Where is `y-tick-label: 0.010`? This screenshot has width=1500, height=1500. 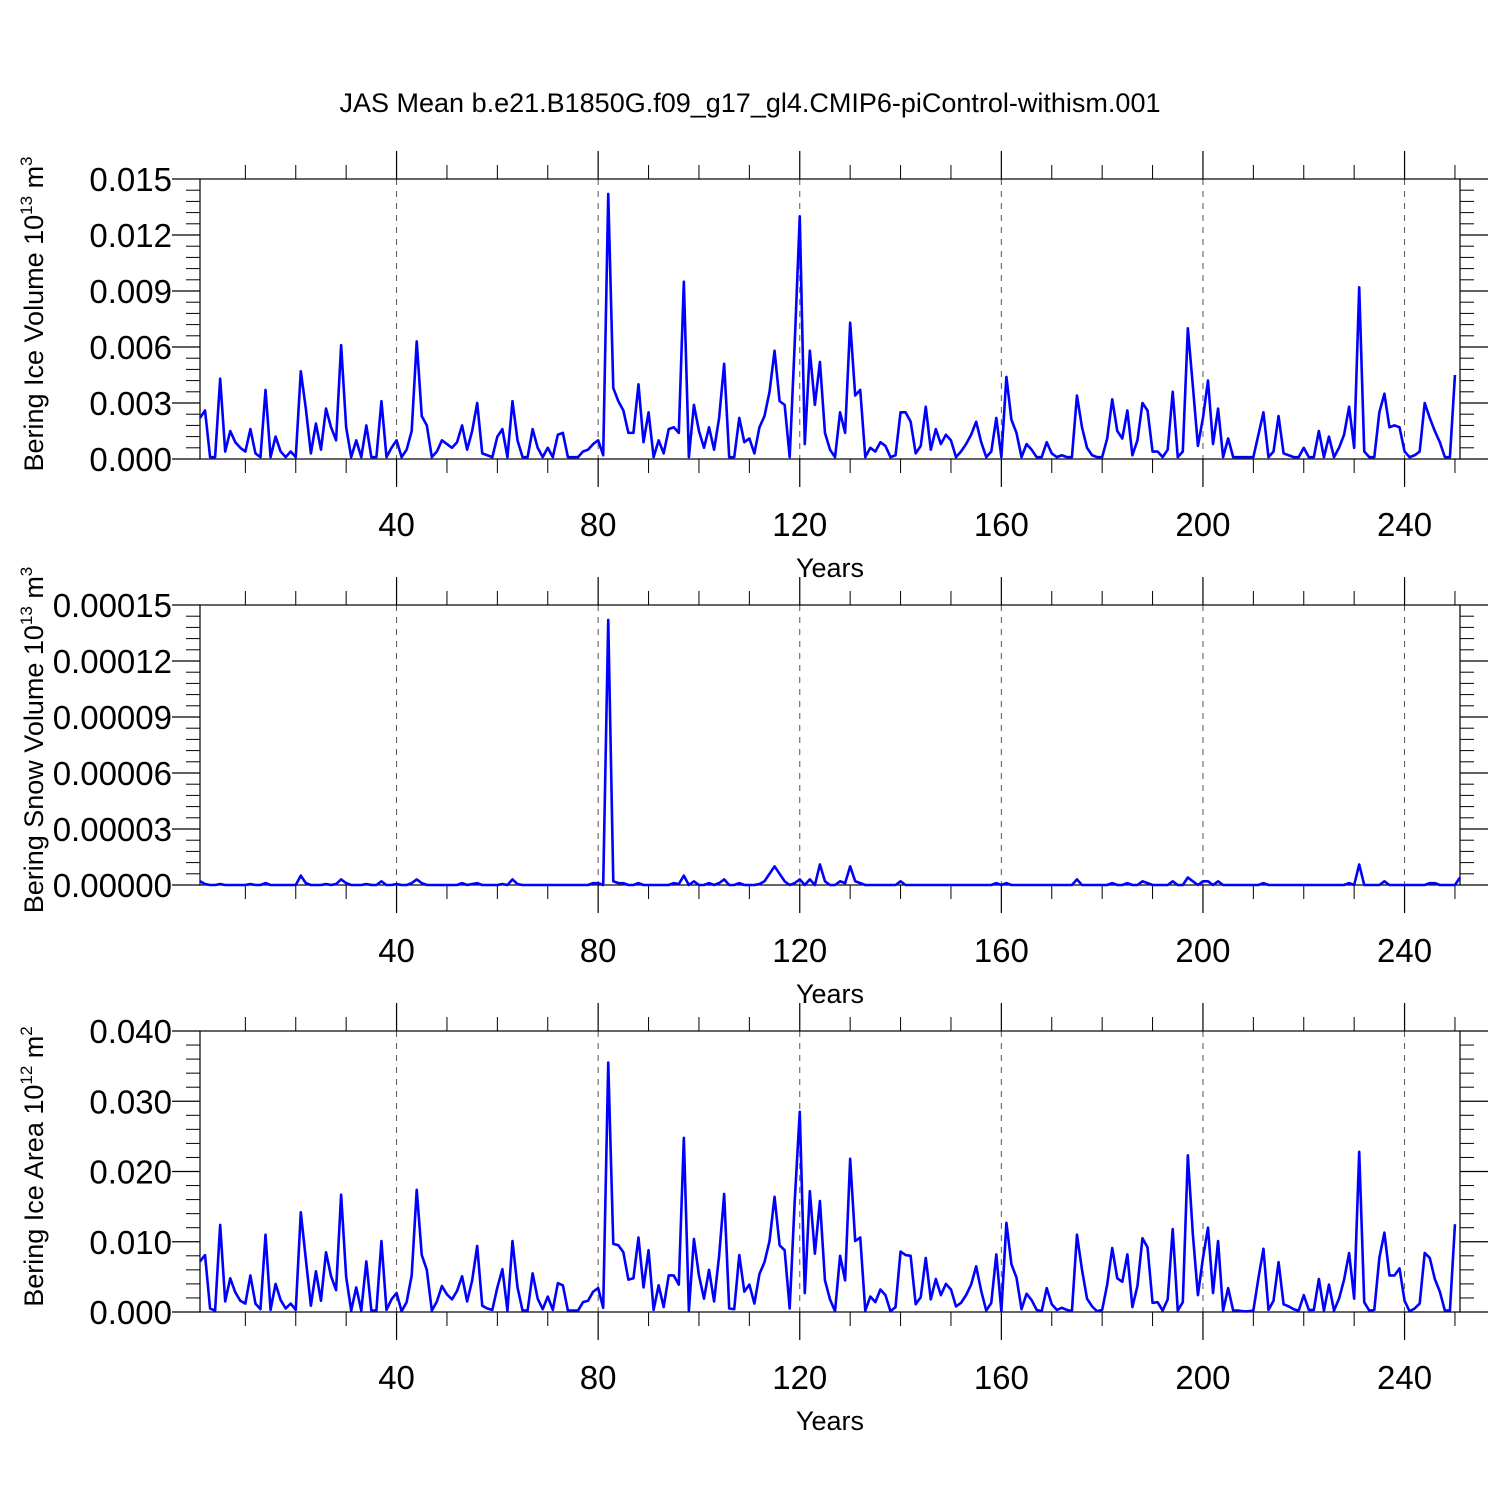 y-tick-label: 0.010 is located at coordinates (130, 1242).